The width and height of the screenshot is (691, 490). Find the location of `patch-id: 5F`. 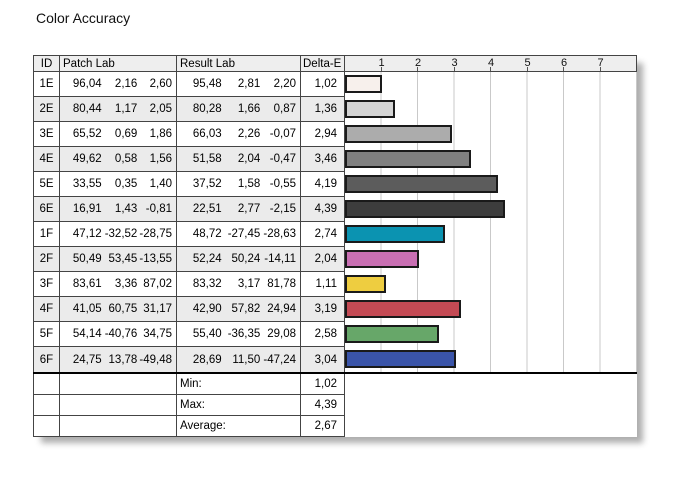

patch-id: 5F is located at coordinates (46, 334).